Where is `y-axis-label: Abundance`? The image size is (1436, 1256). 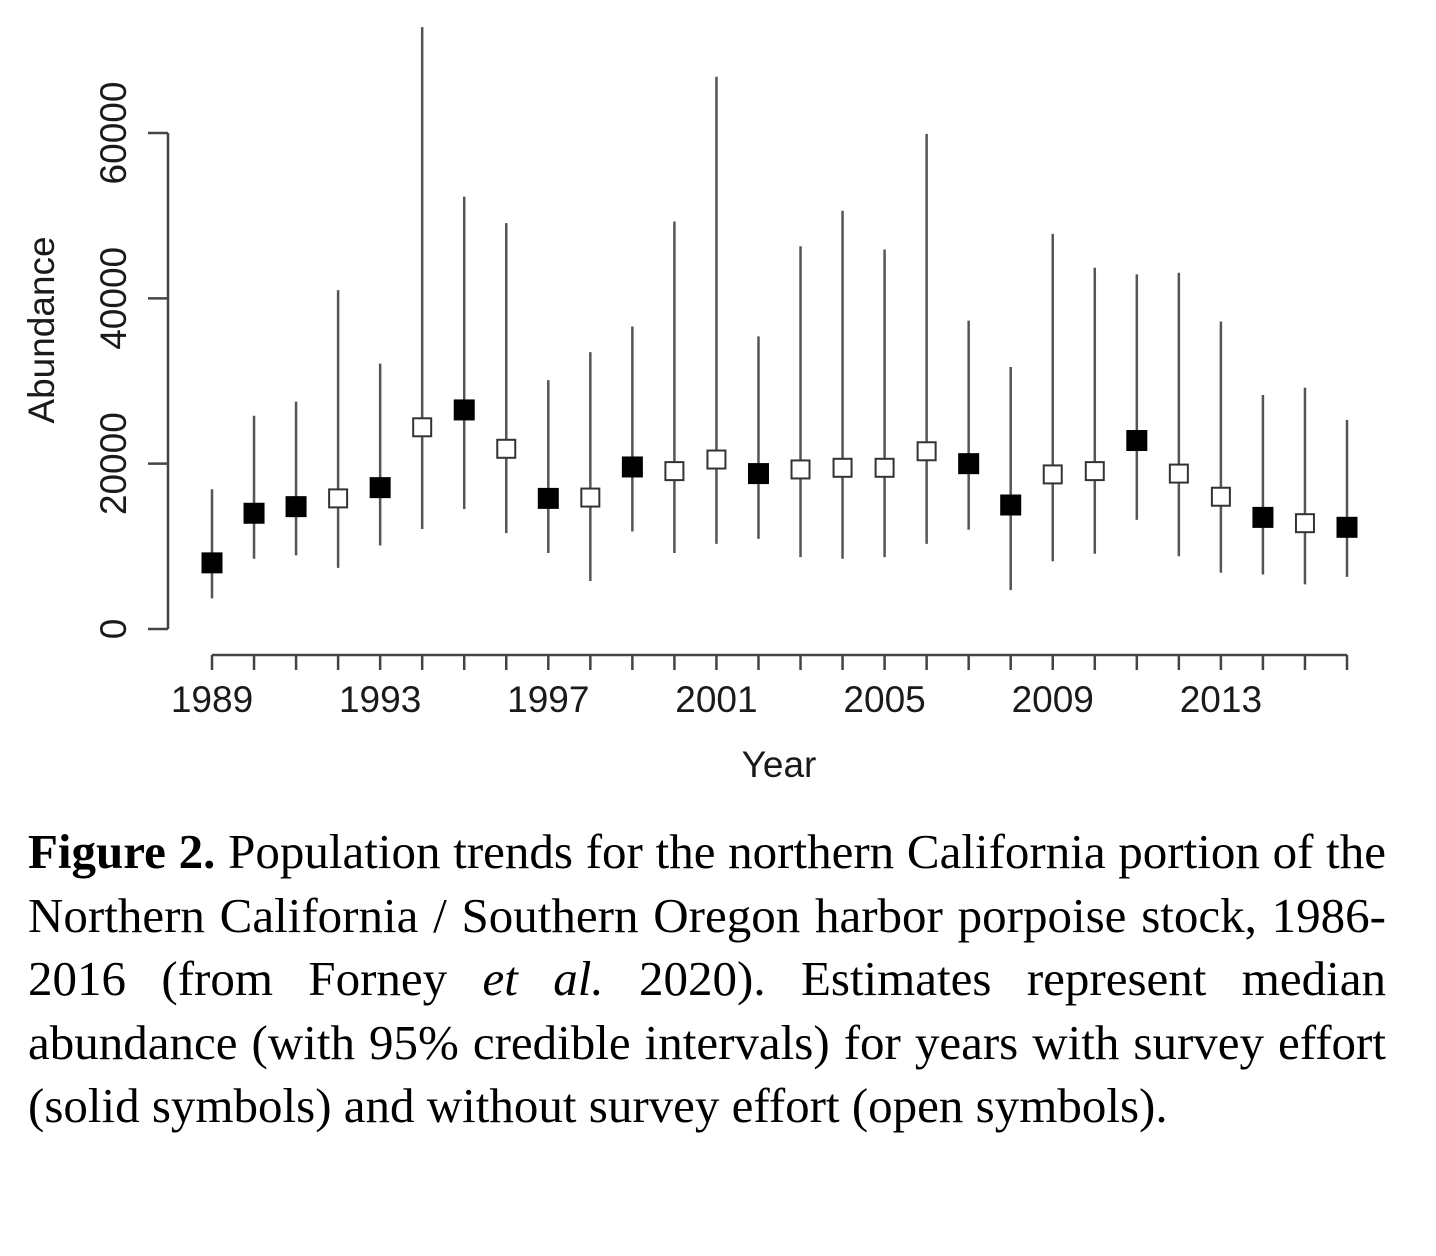
y-axis-label: Abundance is located at coordinates (41, 329).